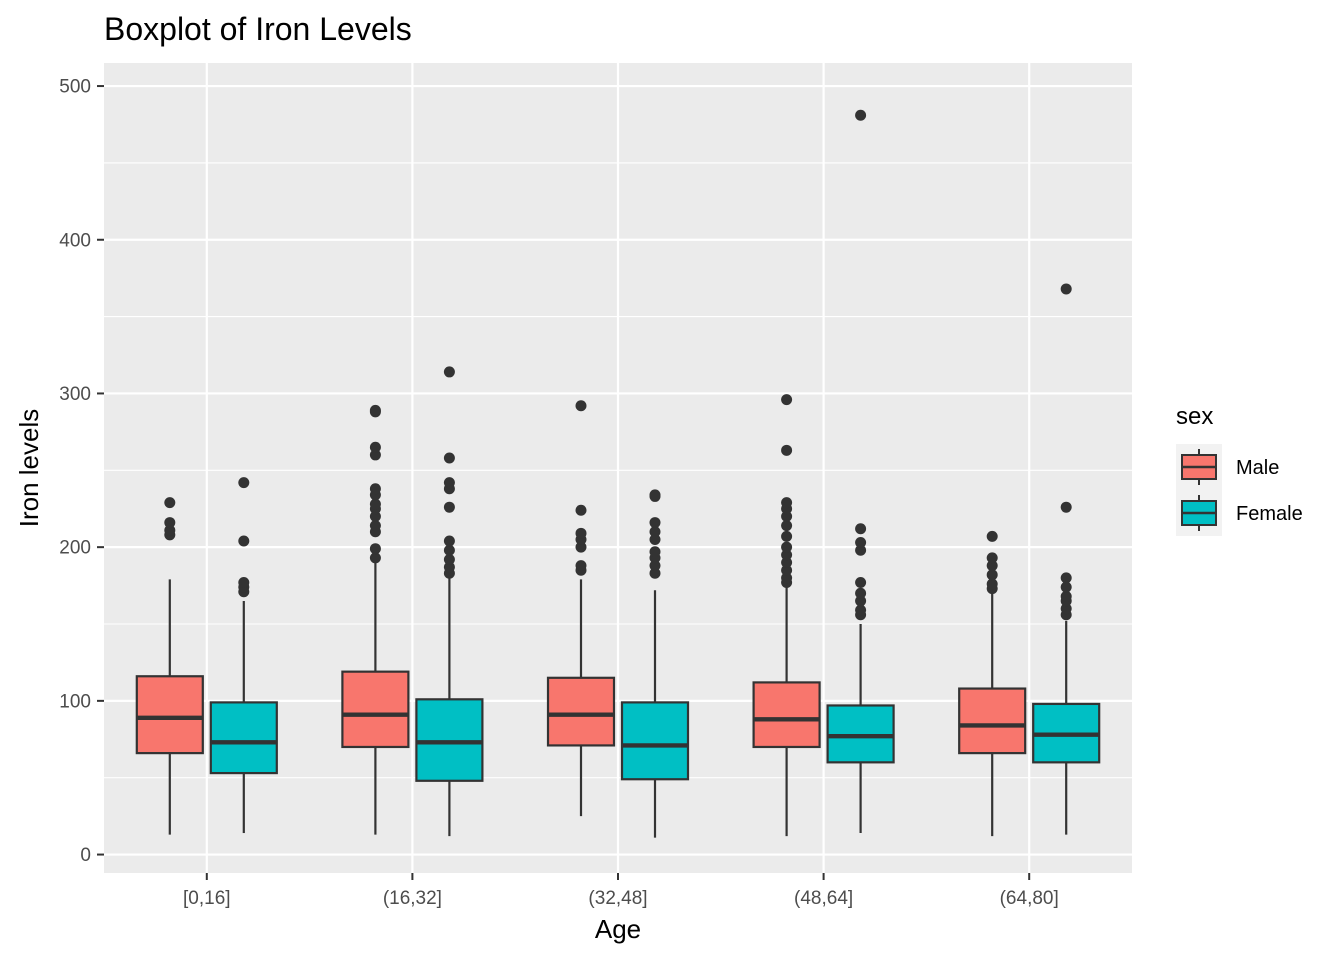 This screenshot has width=1344, height=960. I want to click on x-tick-label: (16,32], so click(412, 898).